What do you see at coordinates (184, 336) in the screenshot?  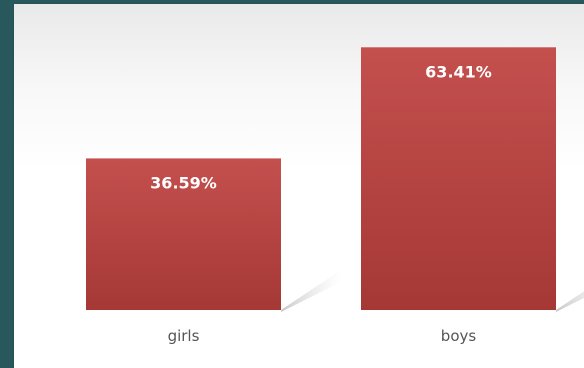 I see `category-label-girls: girls` at bounding box center [184, 336].